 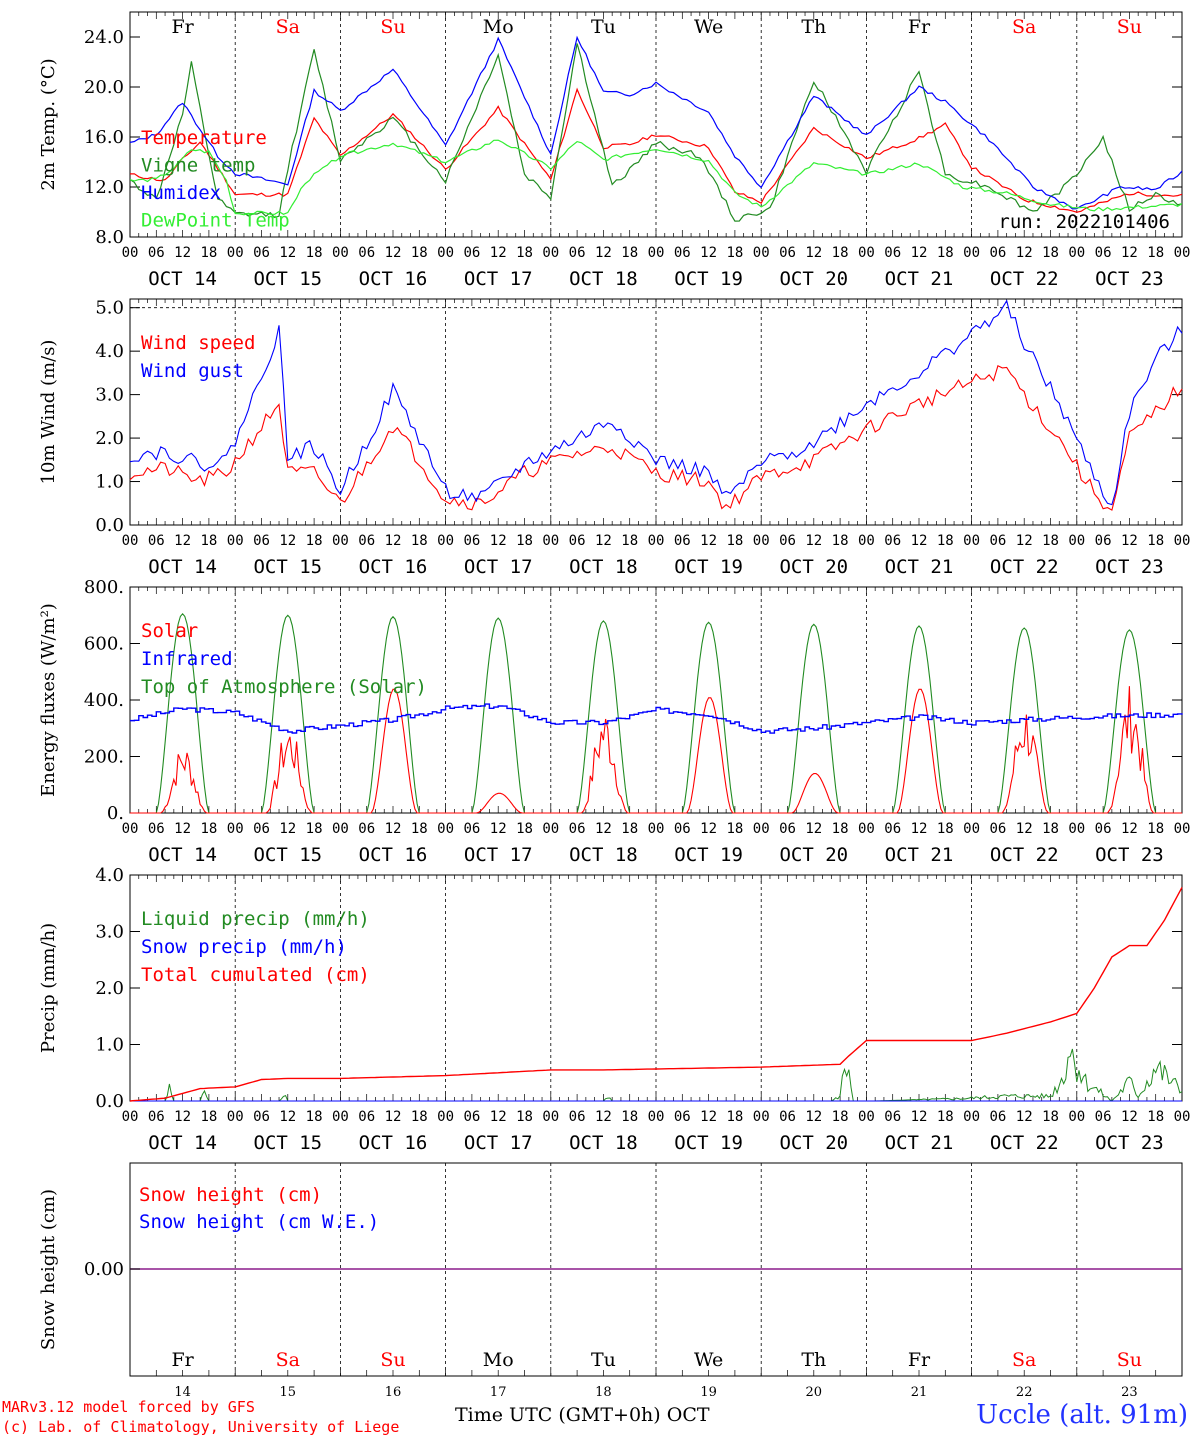 What do you see at coordinates (104, 644) in the screenshot?
I see `y-tick-label: 600.` at bounding box center [104, 644].